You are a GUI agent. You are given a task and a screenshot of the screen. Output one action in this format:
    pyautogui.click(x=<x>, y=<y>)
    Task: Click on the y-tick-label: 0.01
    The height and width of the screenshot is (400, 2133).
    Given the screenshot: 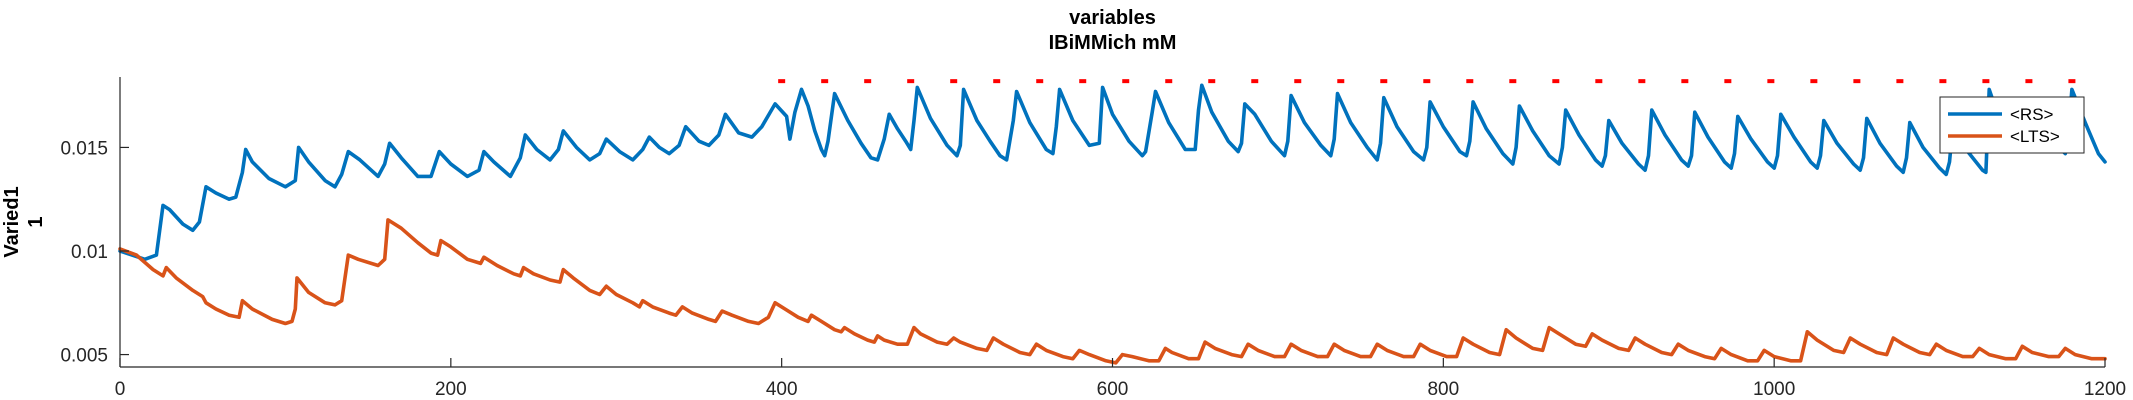 What is the action you would take?
    pyautogui.click(x=89, y=252)
    